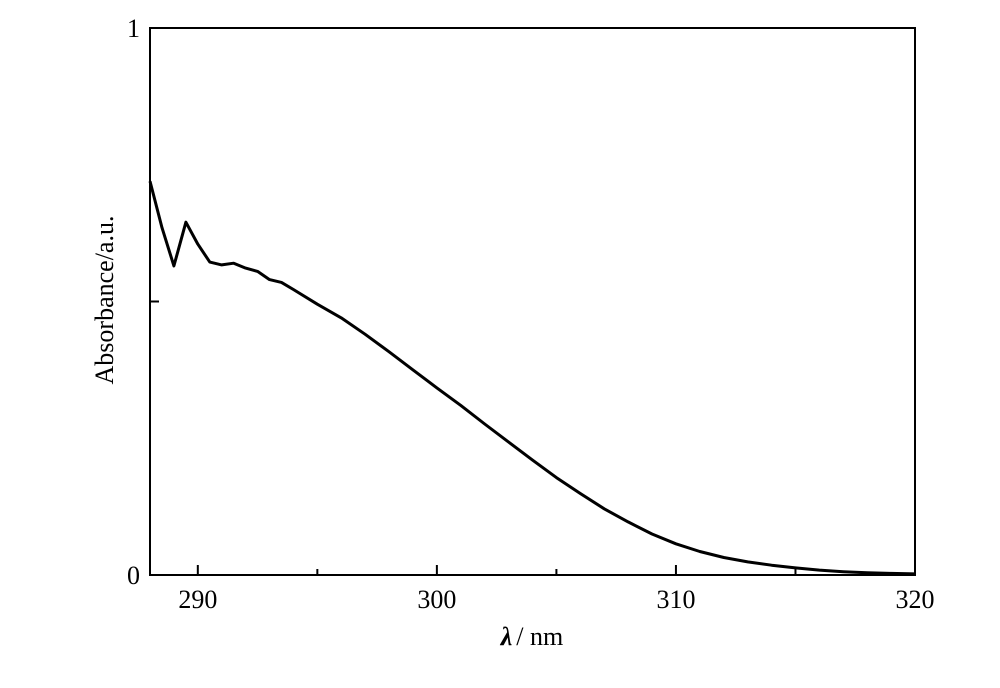 The image size is (1000, 688). Describe the element at coordinates (506, 636) in the screenshot. I see `x-axis-symbol: λ` at that location.